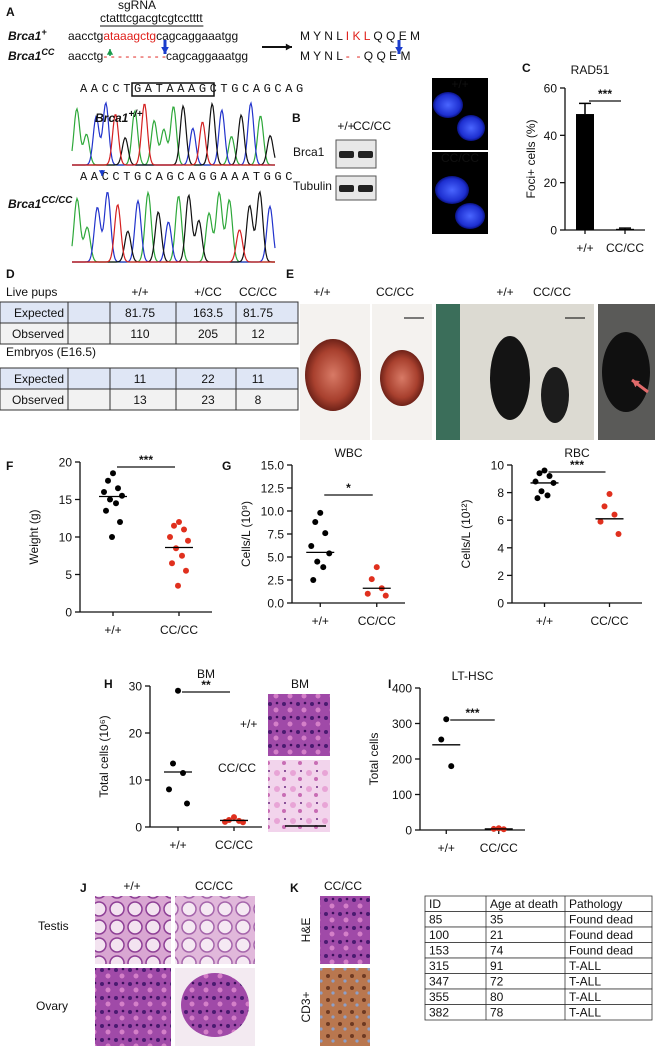  What do you see at coordinates (258, 400) in the screenshot?
I see `table-cell: 8` at bounding box center [258, 400].